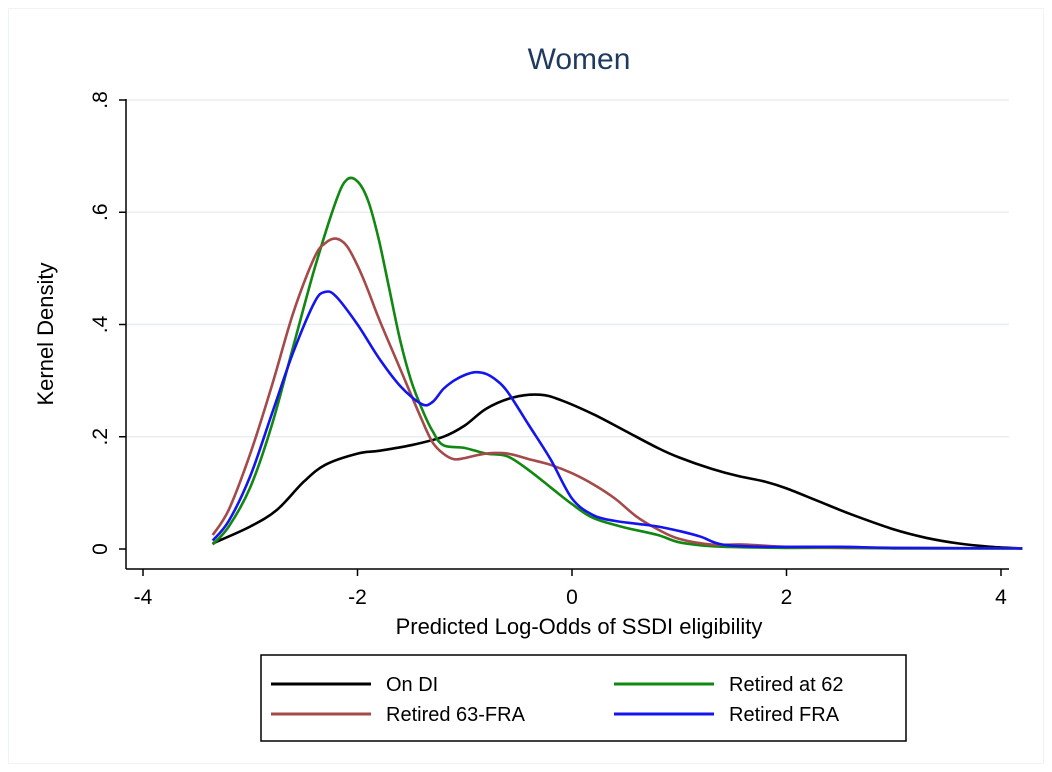 This screenshot has height=772, width=1052. Describe the element at coordinates (357, 597) in the screenshot. I see `x-tick-label: -2` at that location.